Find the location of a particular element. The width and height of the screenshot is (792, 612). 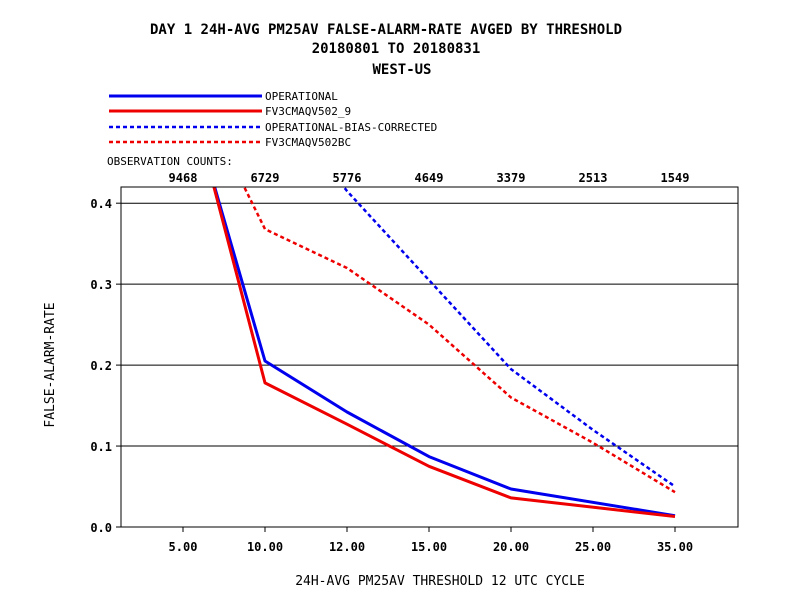

y-axis-label: FALSE-ALARM-RATE is located at coordinates (50, 364).